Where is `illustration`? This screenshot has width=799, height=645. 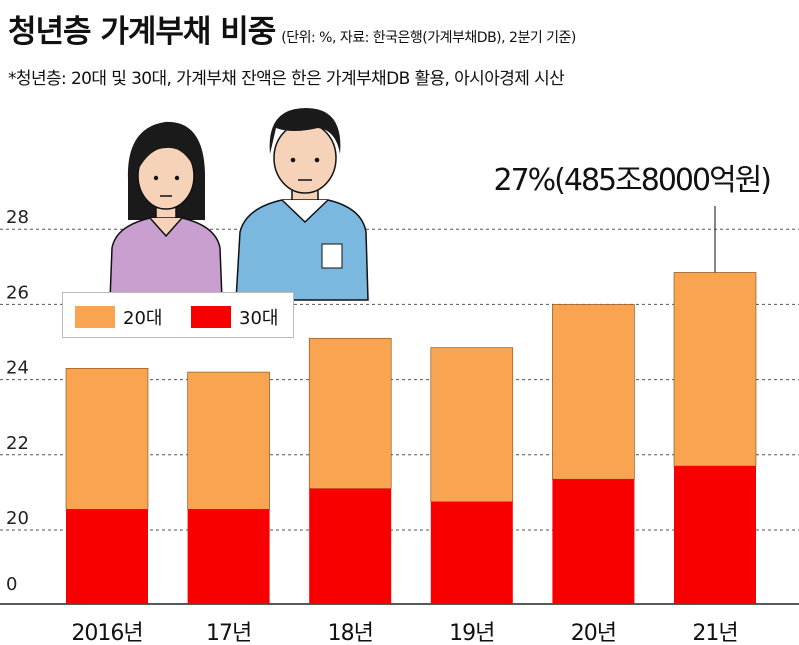
illustration is located at coordinates (239, 204).